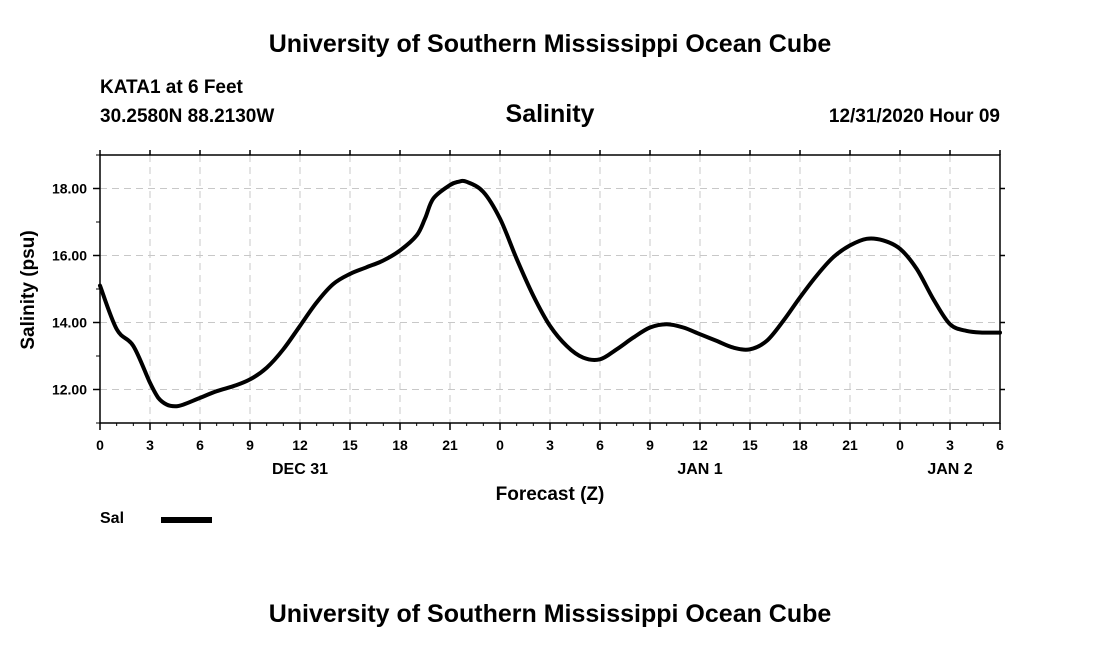 This screenshot has width=1100, height=650. I want to click on date-label: DEC 31, so click(300, 469).